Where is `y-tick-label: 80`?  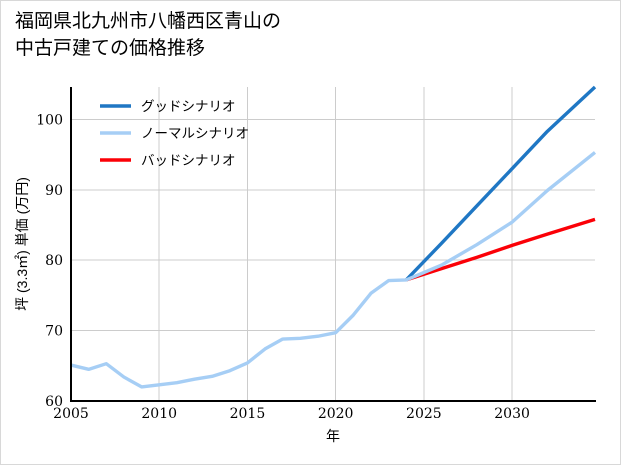
y-tick-label: 80 is located at coordinates (54, 261).